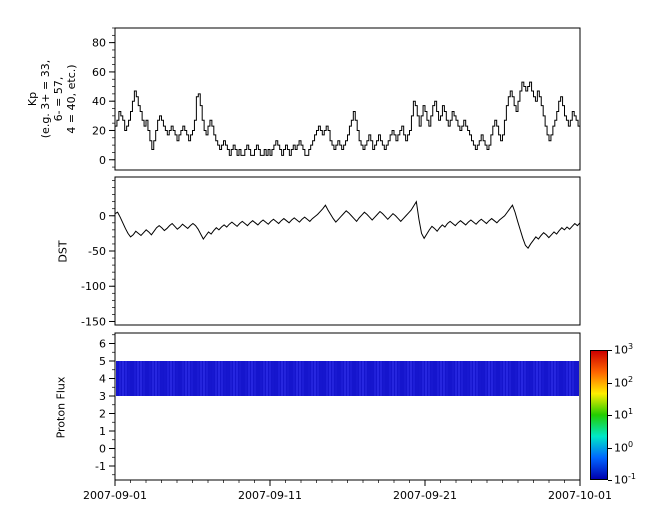 The image size is (665, 523). Describe the element at coordinates (102, 361) in the screenshot. I see `y-tick-label: 5` at that location.